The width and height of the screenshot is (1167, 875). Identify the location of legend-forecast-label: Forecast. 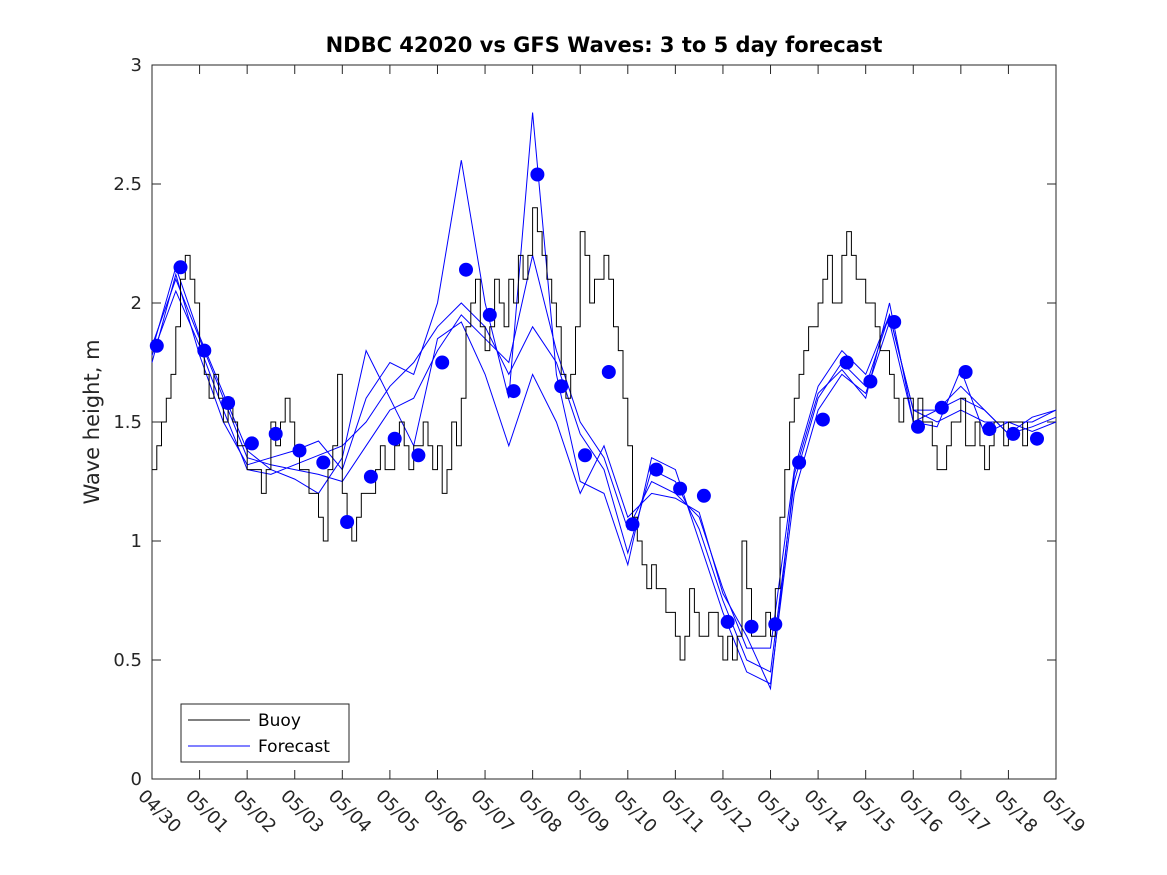
(294, 747).